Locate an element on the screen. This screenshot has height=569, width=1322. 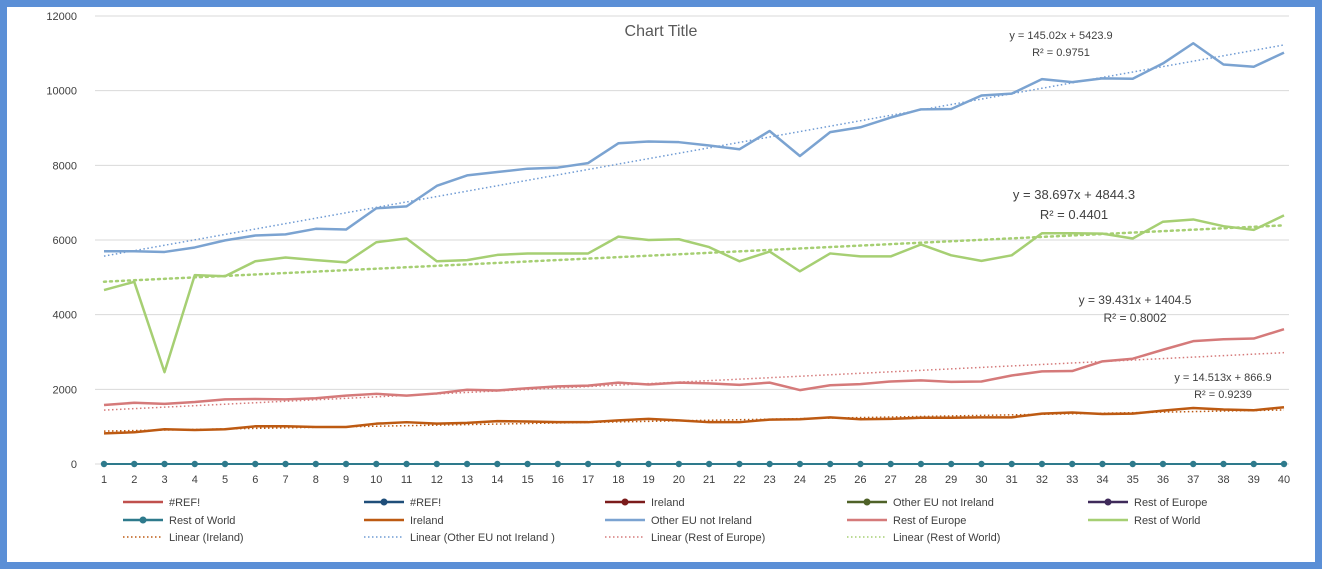
trendline-r-squared: R² = 0.9239 is located at coordinates (1223, 395).